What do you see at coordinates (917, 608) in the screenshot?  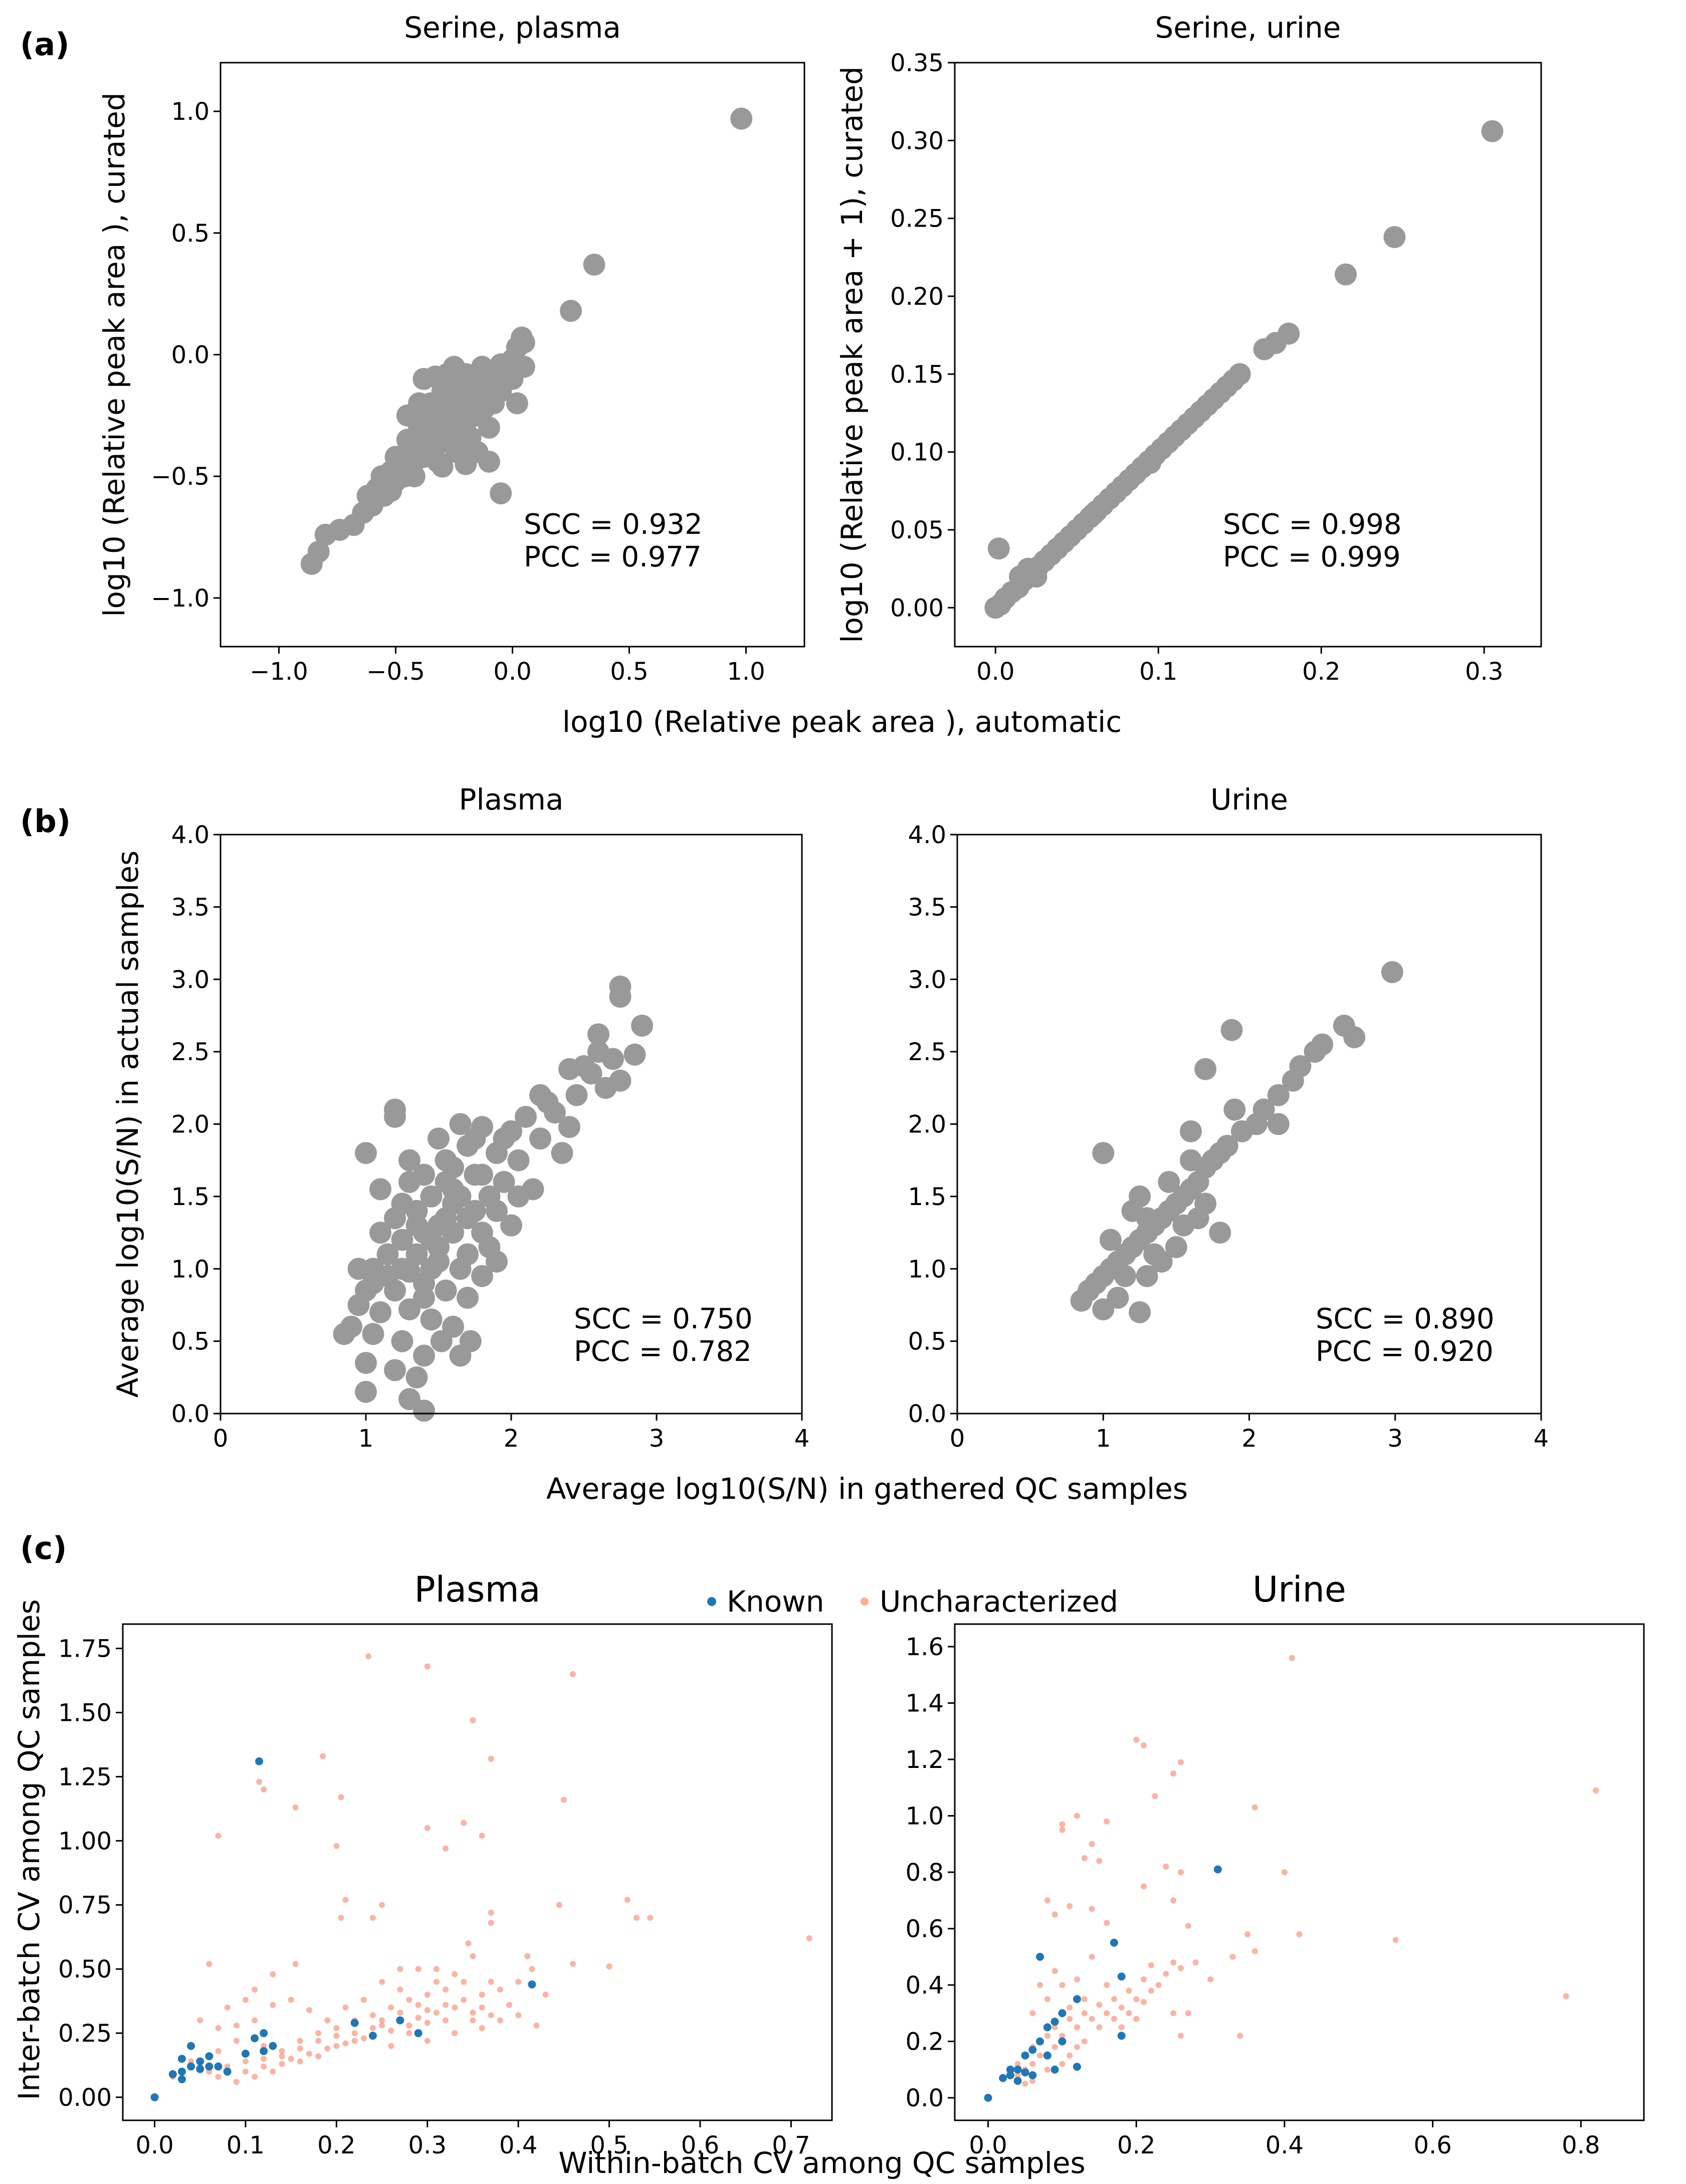 I see `y-tick-label: 0.00` at bounding box center [917, 608].